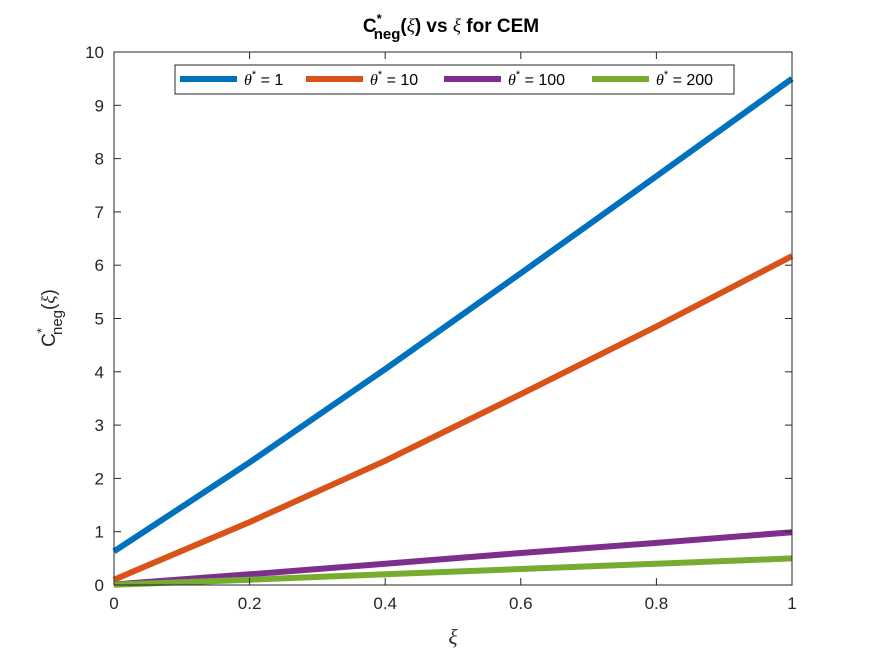  I want to click on x-tick-label: 0.4, so click(385, 603).